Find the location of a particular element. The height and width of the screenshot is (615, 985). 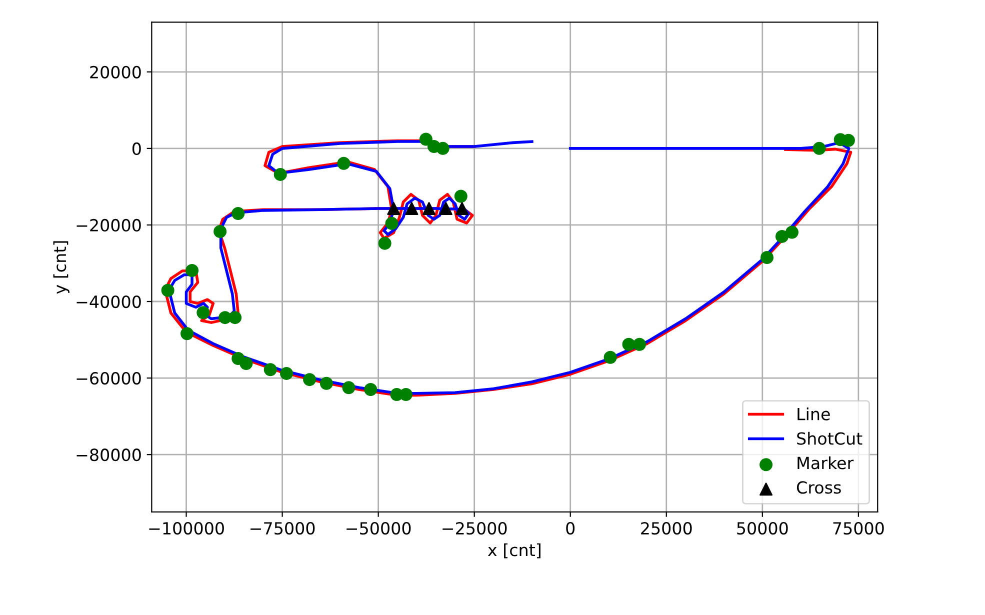

x-axis-title: x [cnt] is located at coordinates (514, 550).